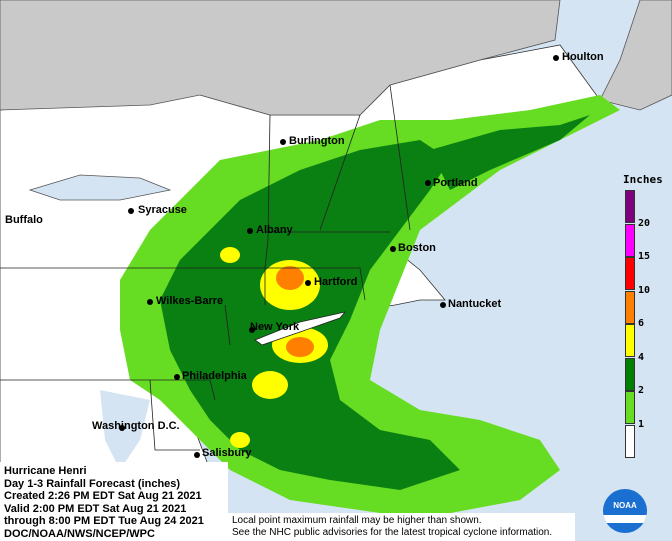  Describe the element at coordinates (162, 210) in the screenshot. I see `city-label: Syracuse` at that location.